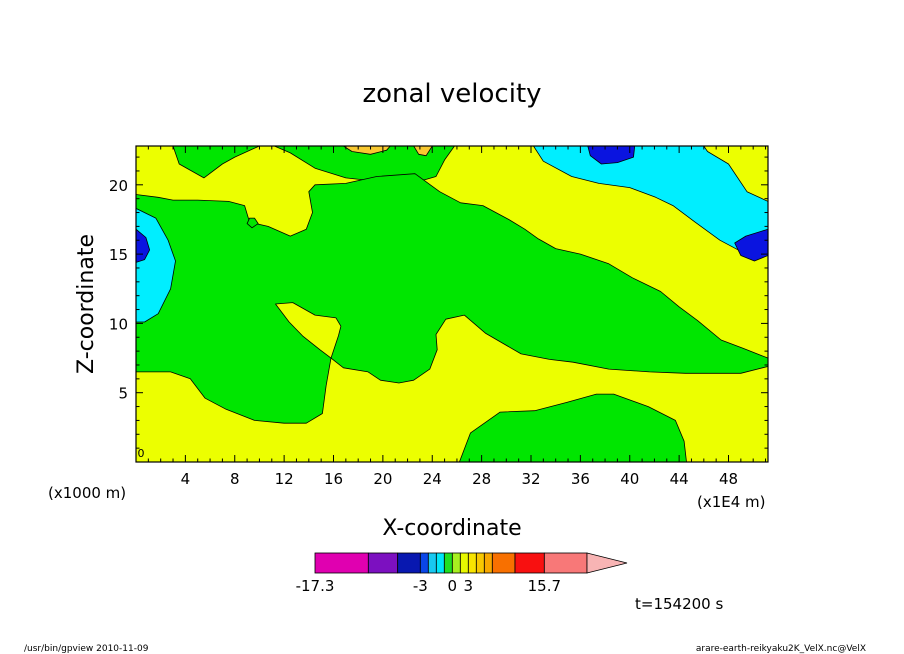 Image resolution: width=904 pixels, height=654 pixels. What do you see at coordinates (86, 304) in the screenshot?
I see `y-axis-label: Z-coordinate` at bounding box center [86, 304].